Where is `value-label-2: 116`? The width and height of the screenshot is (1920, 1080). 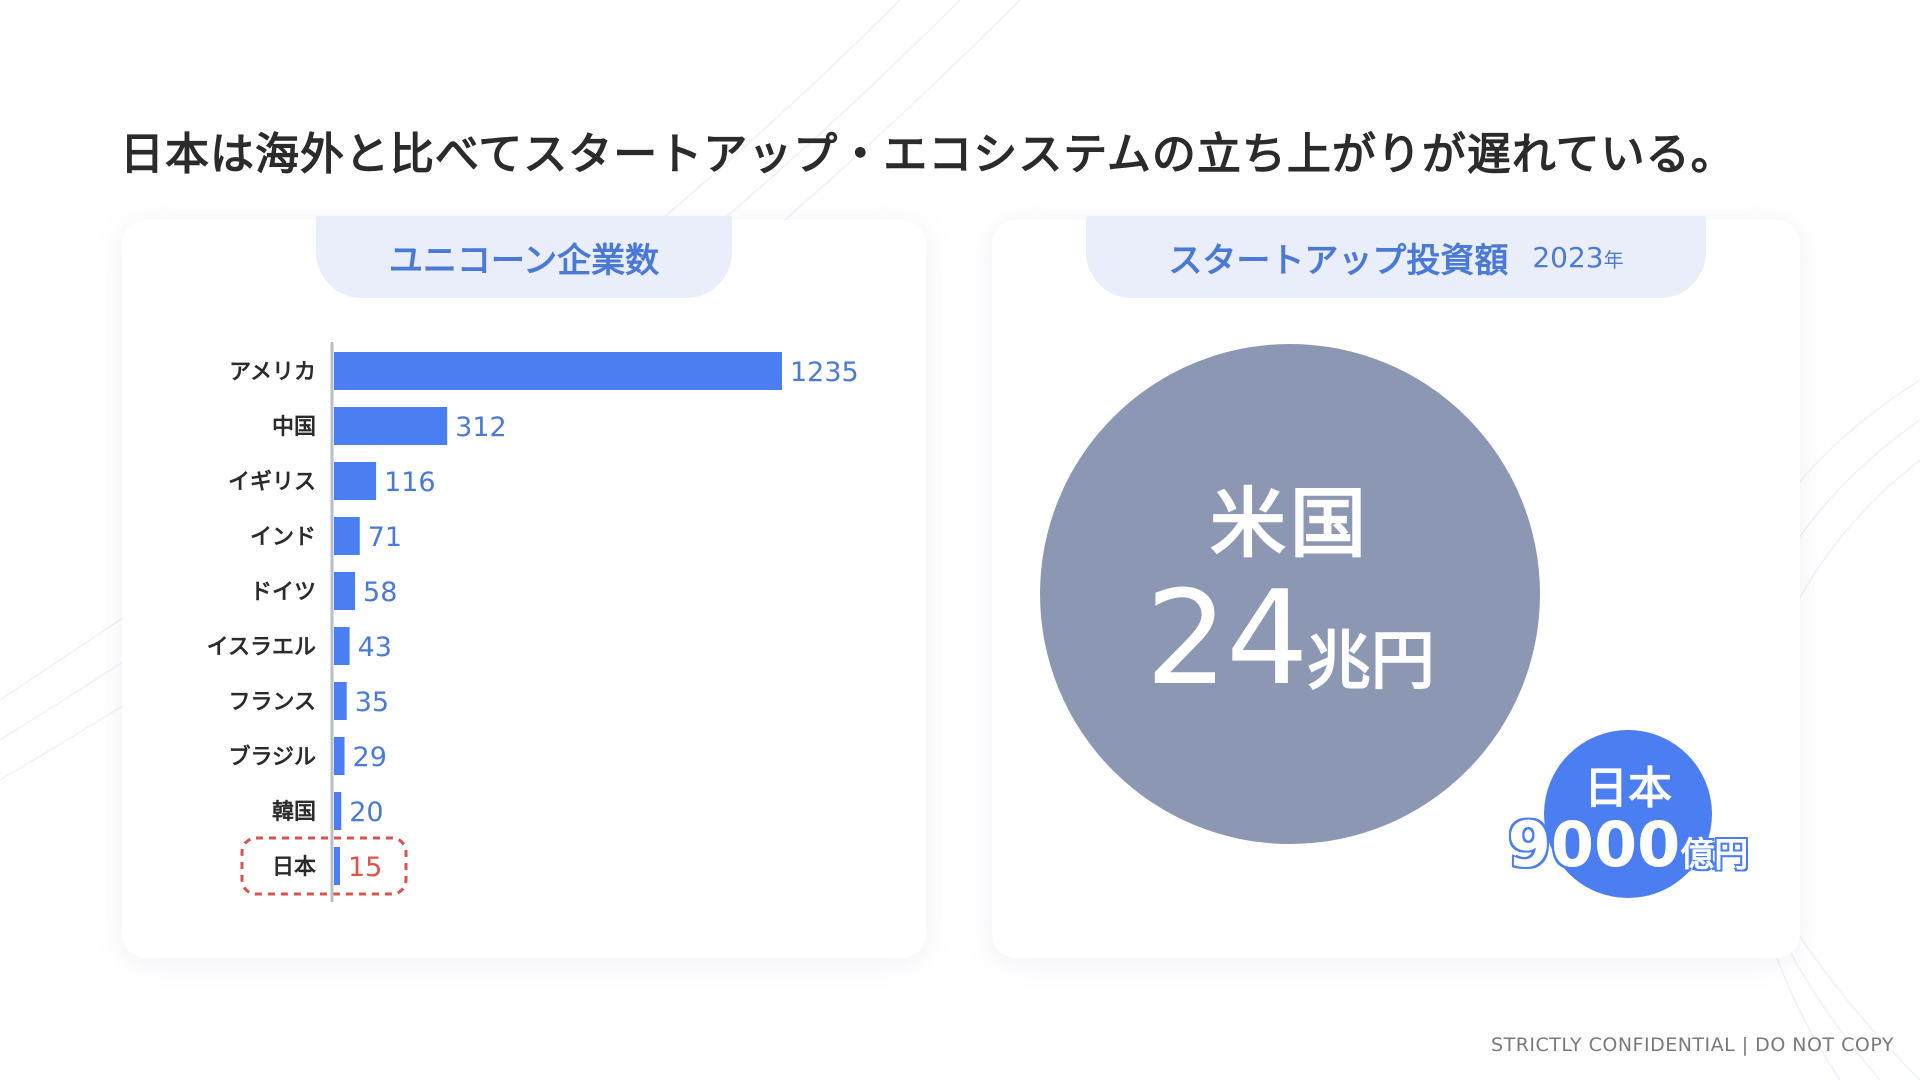
value-label-2: 116 is located at coordinates (410, 482).